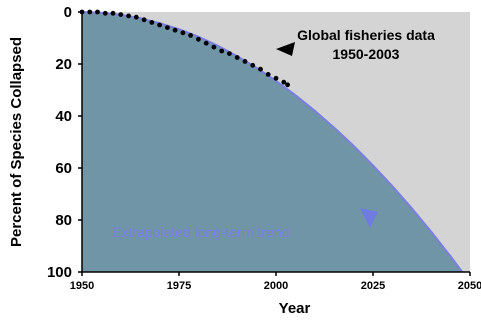  I want to click on y-tick-label: 20, so click(63, 64).